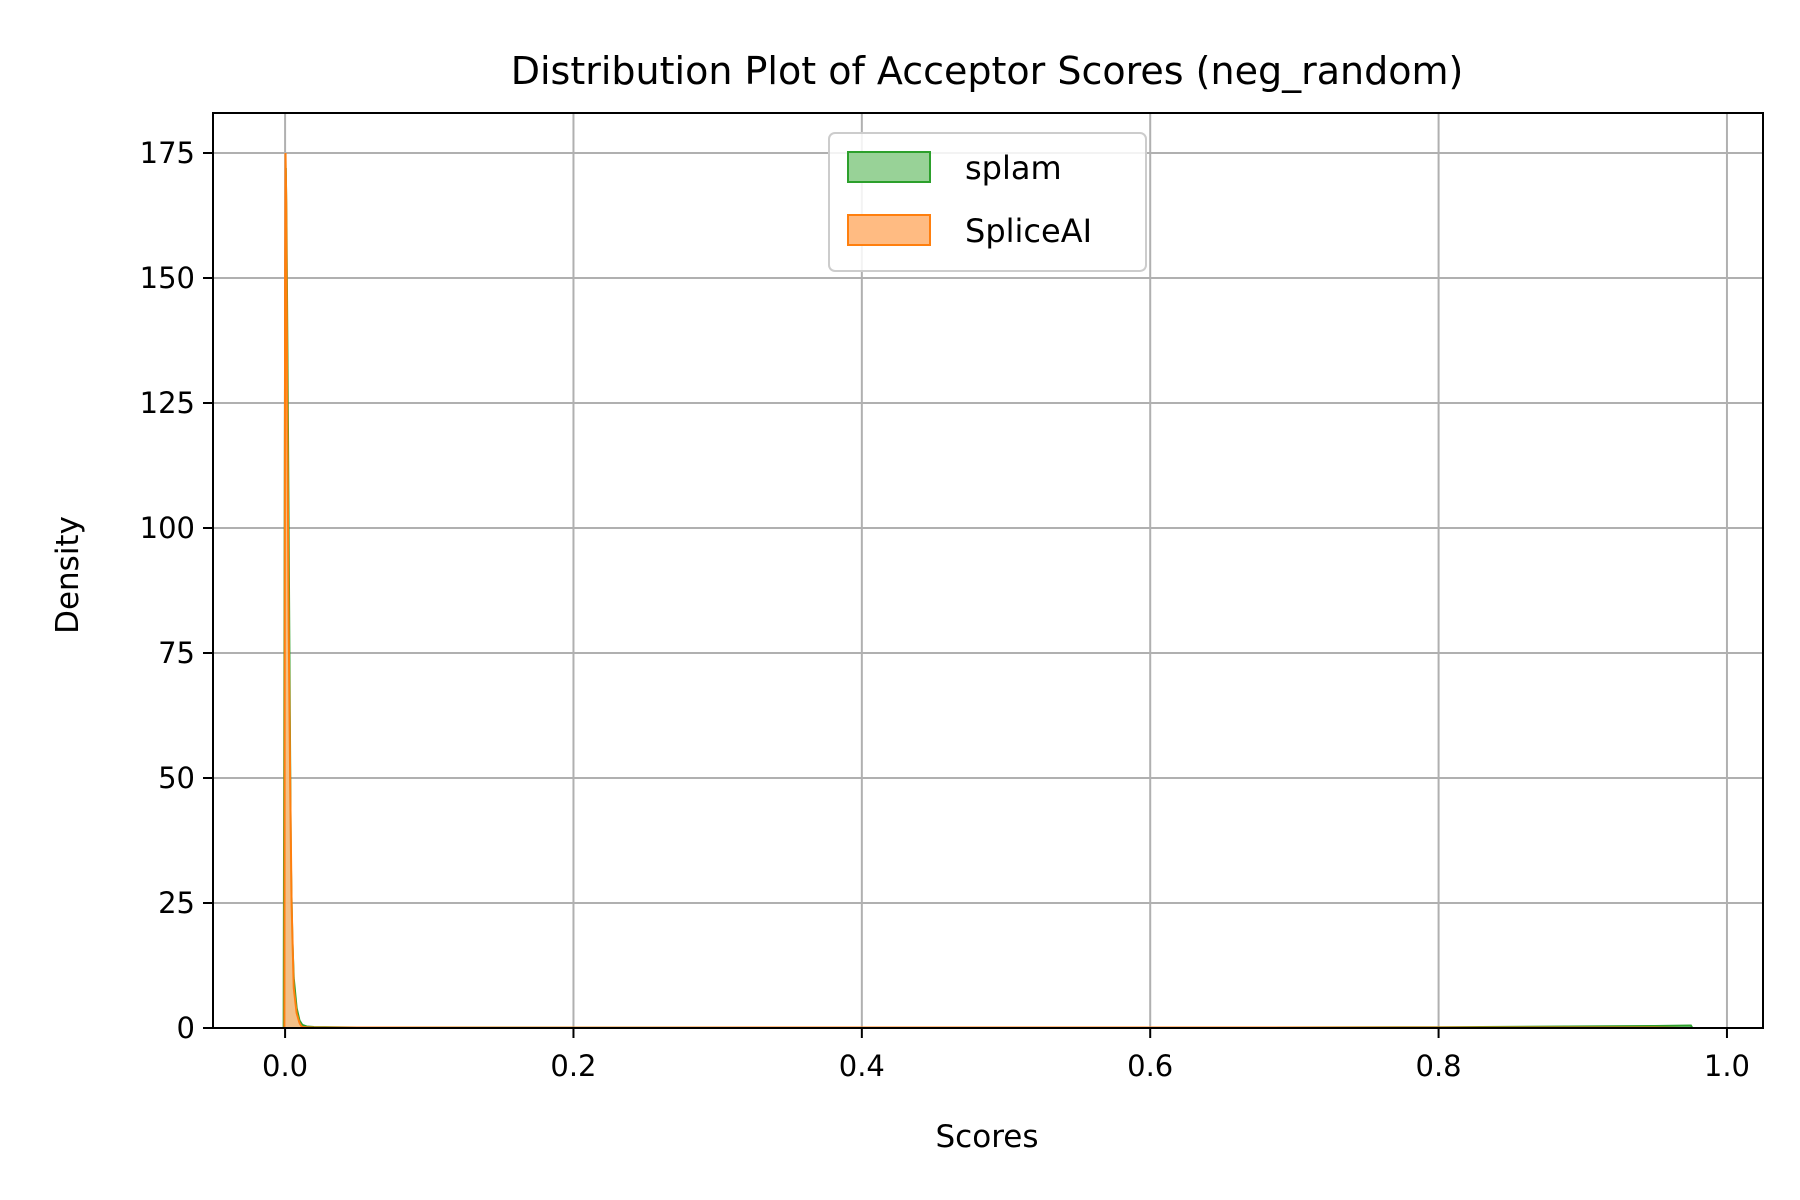 This screenshot has width=1800, height=1200. I want to click on legend-label-splam: splam, so click(1013, 168).